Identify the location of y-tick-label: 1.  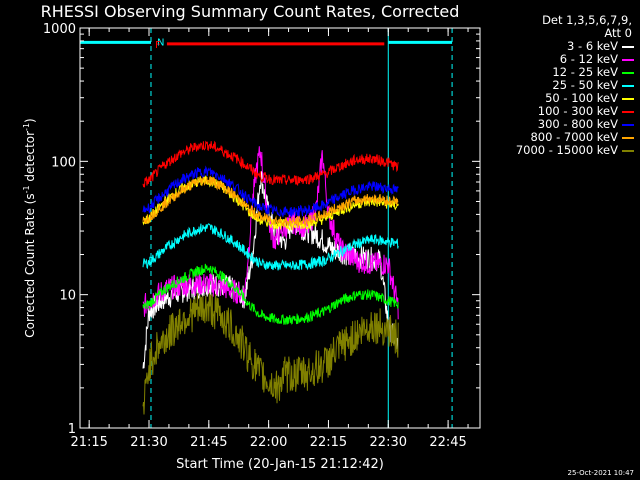
(72, 429).